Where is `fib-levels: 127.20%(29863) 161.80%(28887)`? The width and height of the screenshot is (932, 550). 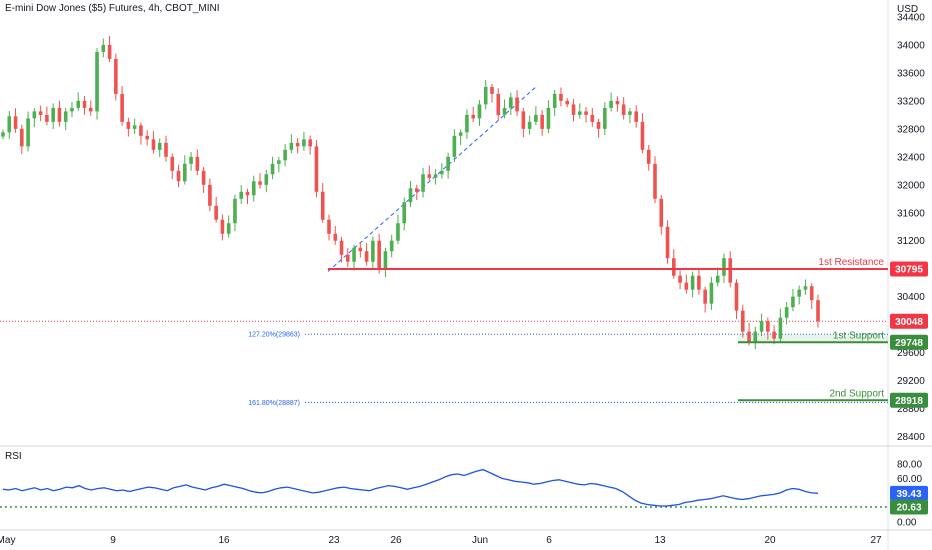
fib-levels: 127.20%(29863) 161.80%(28887) is located at coordinates (568, 369).